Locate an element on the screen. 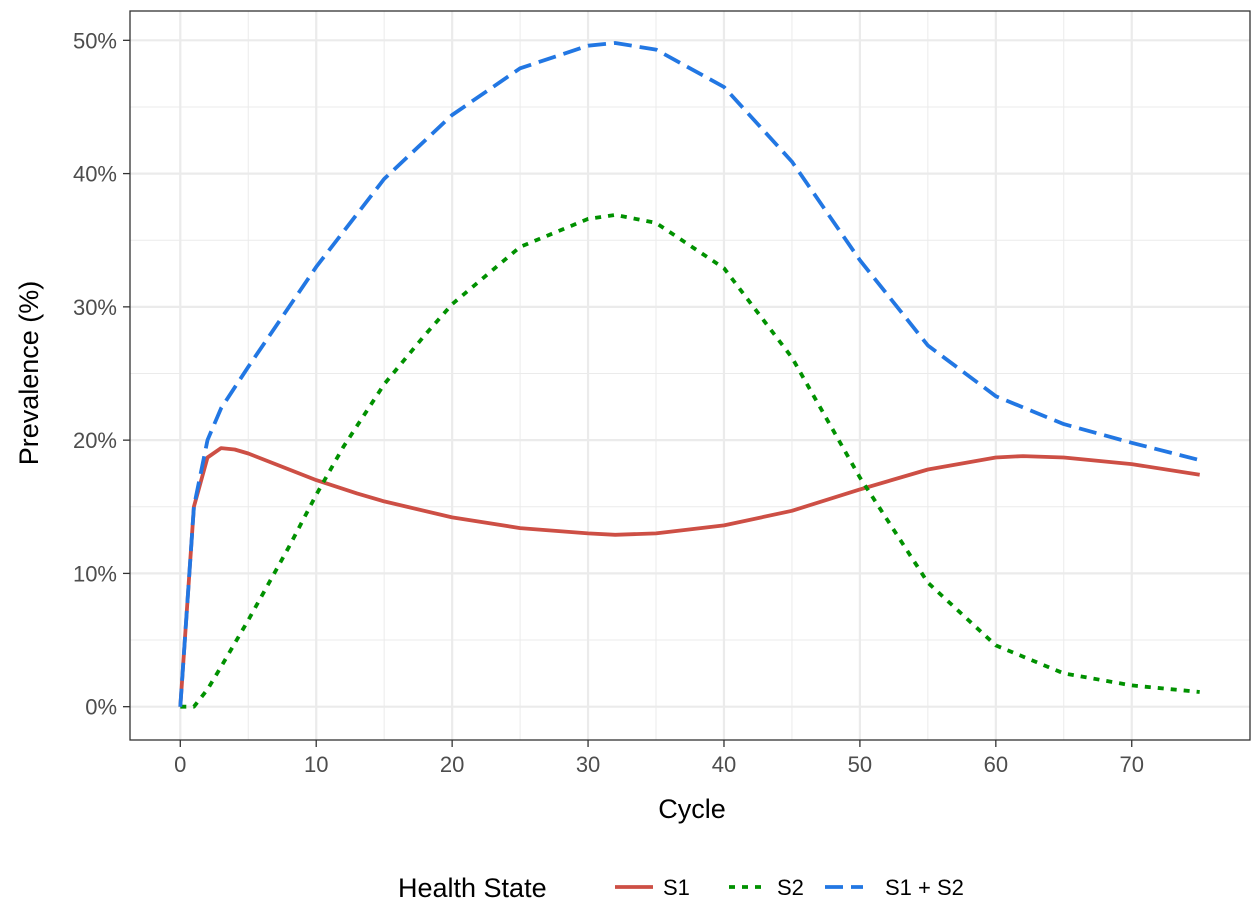 This screenshot has width=1252, height=913. y-axis-title: Prevalence (%) is located at coordinates (29, 373).